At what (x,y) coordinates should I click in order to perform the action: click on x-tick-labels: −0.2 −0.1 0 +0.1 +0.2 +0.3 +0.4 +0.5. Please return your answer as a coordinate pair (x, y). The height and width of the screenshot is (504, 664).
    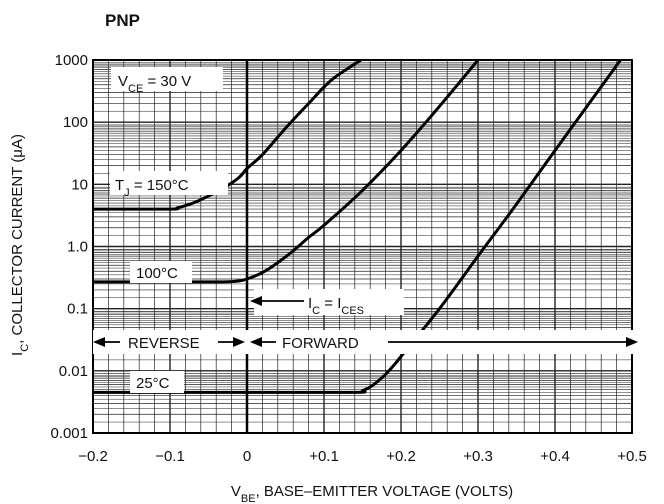
    Looking at the image, I should click on (362, 456).